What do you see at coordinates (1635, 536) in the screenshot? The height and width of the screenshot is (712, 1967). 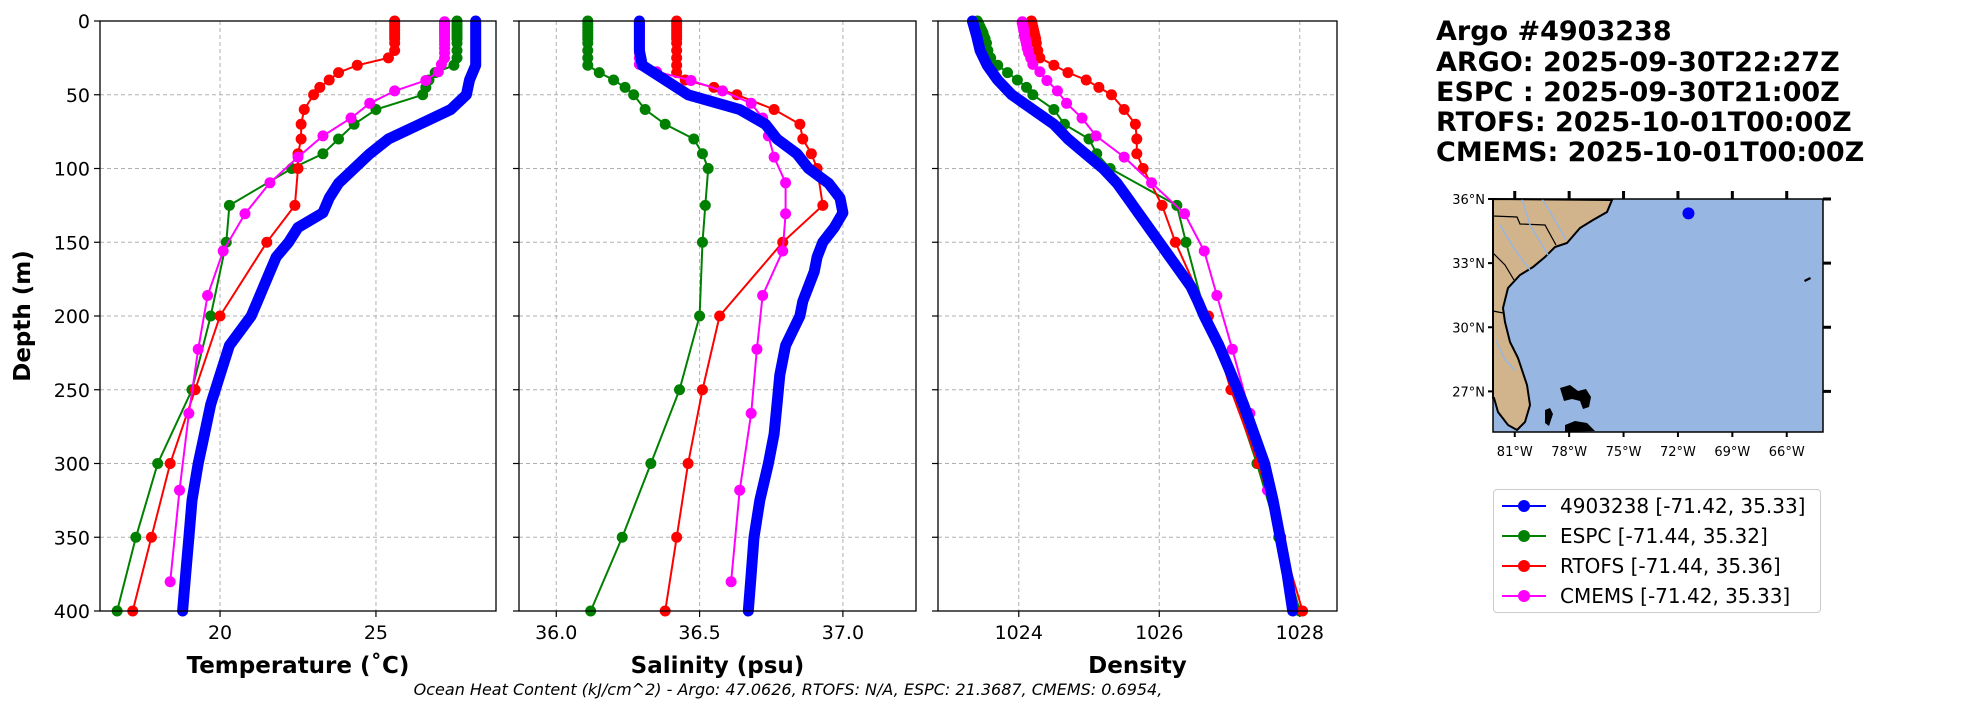 I see `legend-item-espc: ESPC [-71.44, 35.32]` at bounding box center [1635, 536].